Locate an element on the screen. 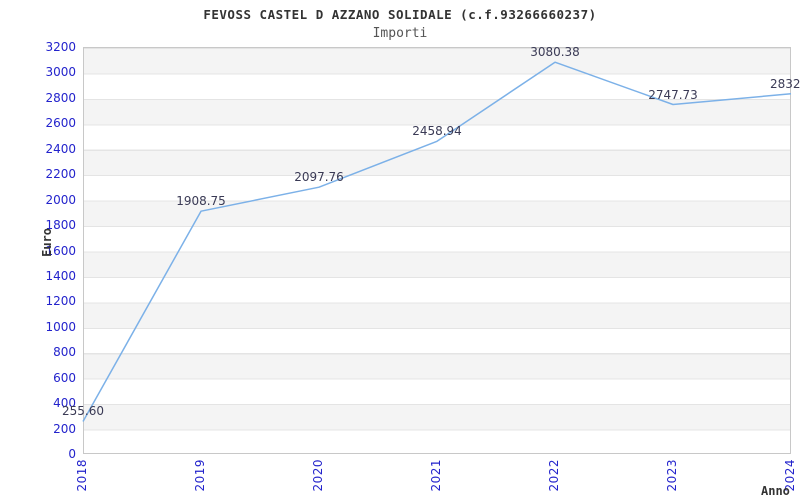  y-tick-label: 3000 is located at coordinates (60, 72).